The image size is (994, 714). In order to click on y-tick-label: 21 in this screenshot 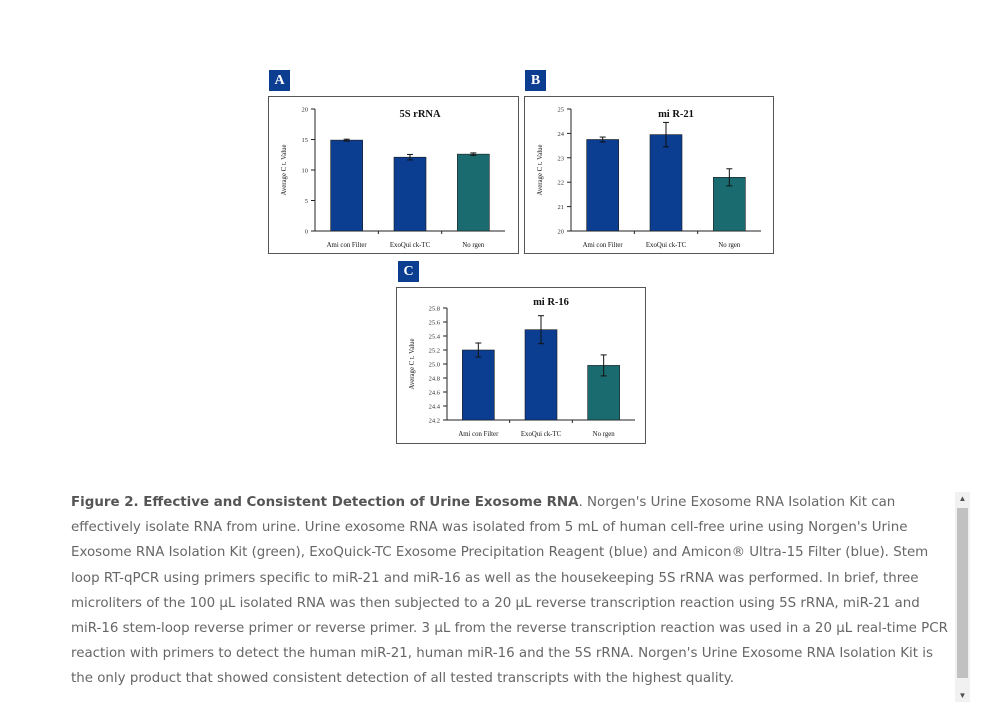, I will do `click(561, 207)`.